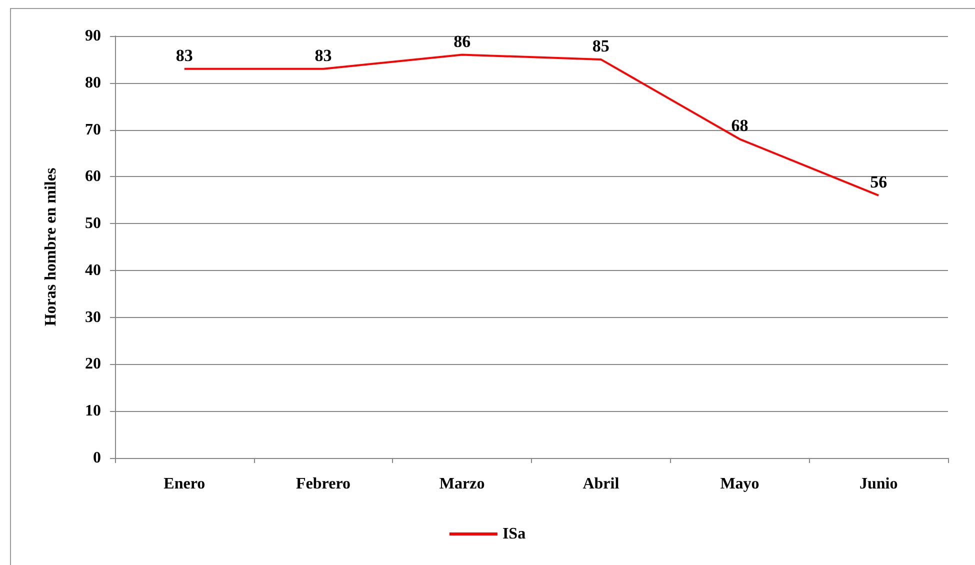 This screenshot has width=975, height=565. What do you see at coordinates (97, 458) in the screenshot?
I see `y-tick-label: 0` at bounding box center [97, 458].